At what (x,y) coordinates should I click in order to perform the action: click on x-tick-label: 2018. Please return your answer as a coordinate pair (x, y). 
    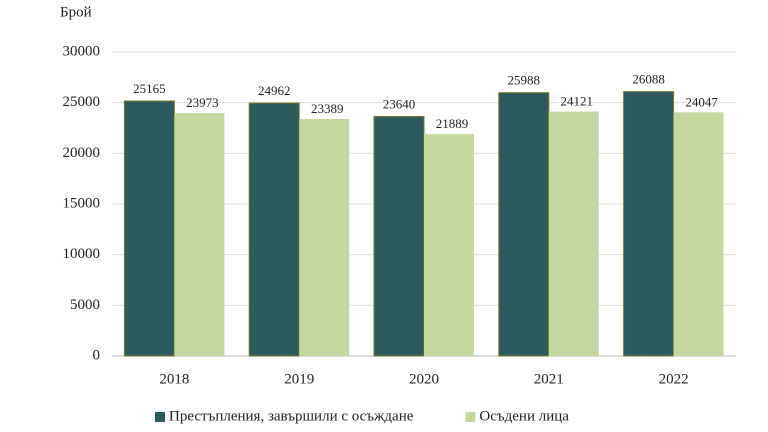
    Looking at the image, I should click on (174, 379).